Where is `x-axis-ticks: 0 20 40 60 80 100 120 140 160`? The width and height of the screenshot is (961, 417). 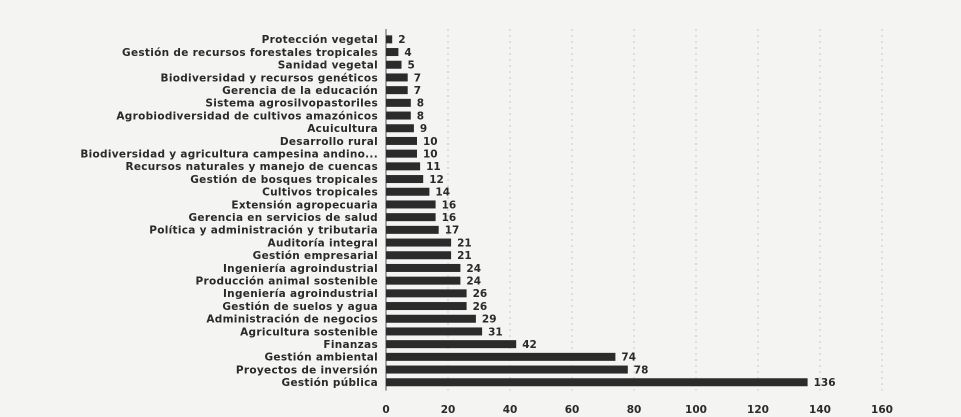
x-axis-ticks: 0 20 40 60 80 100 120 140 160 is located at coordinates (637, 410).